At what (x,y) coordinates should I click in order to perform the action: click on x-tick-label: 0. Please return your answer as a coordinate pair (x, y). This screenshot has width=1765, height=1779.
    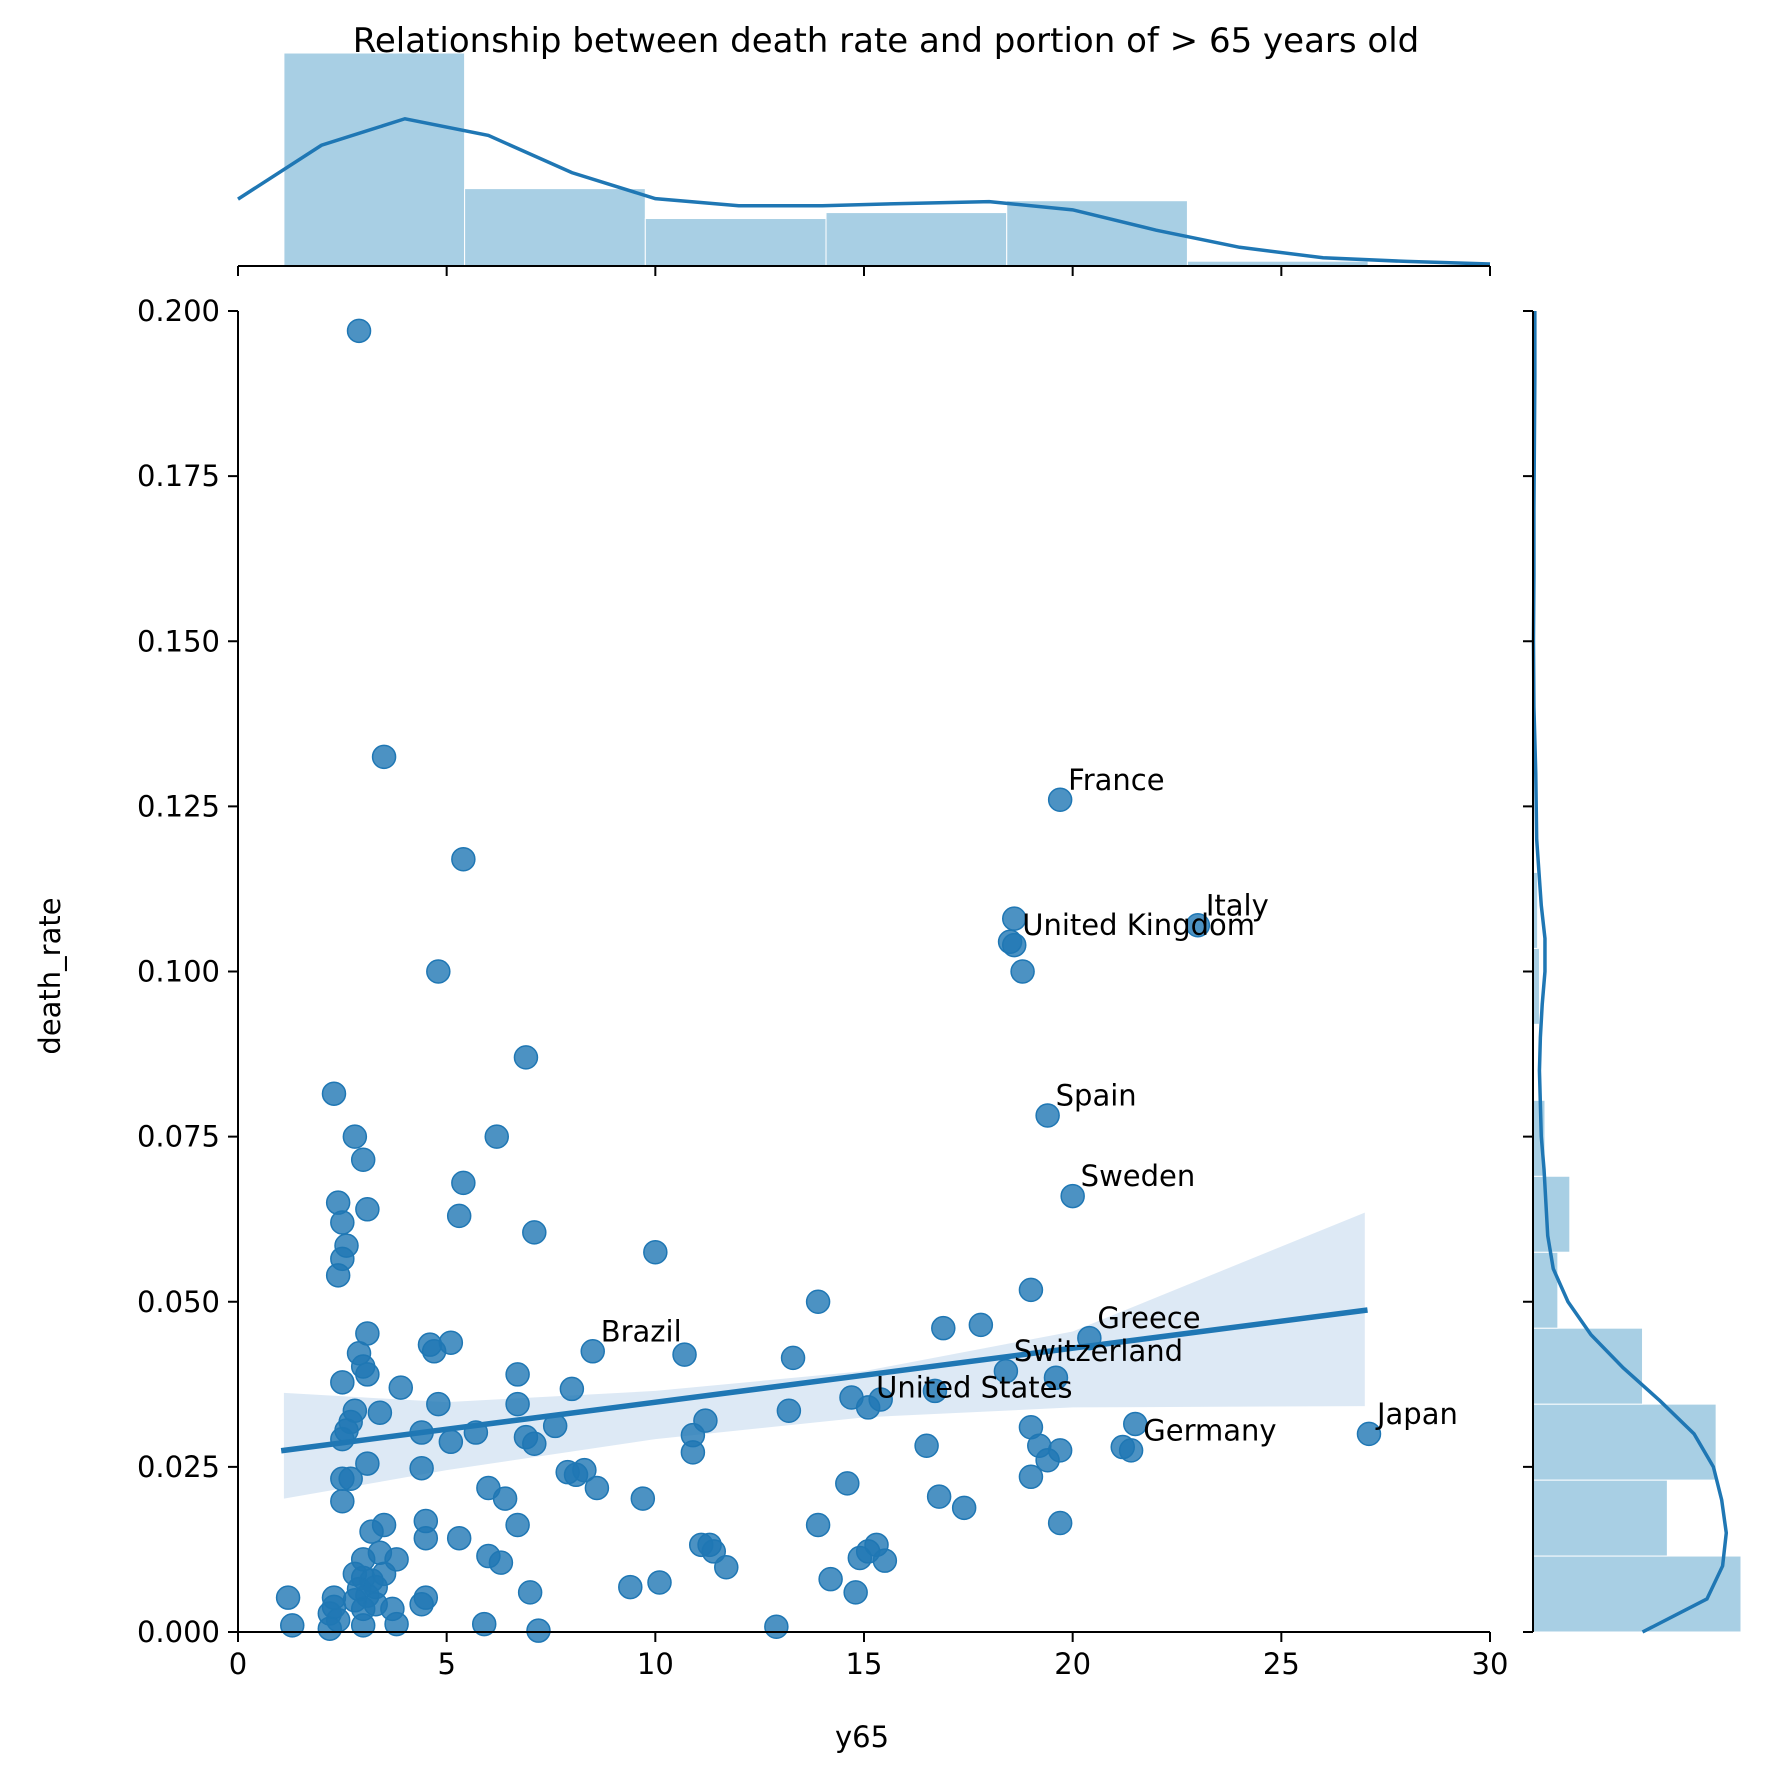
    Looking at the image, I should click on (238, 1664).